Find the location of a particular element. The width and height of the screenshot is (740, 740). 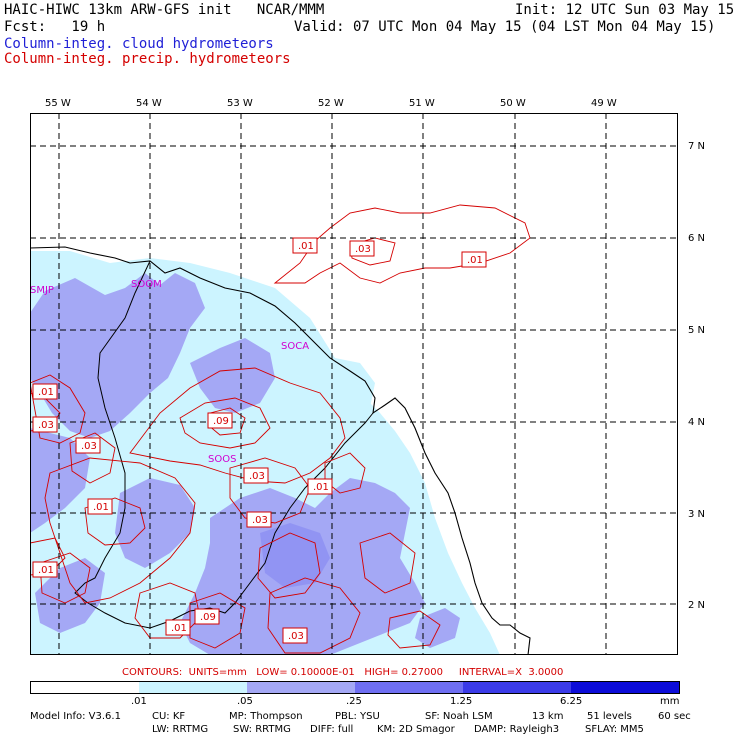

lat-label: 3 N is located at coordinates (696, 514).